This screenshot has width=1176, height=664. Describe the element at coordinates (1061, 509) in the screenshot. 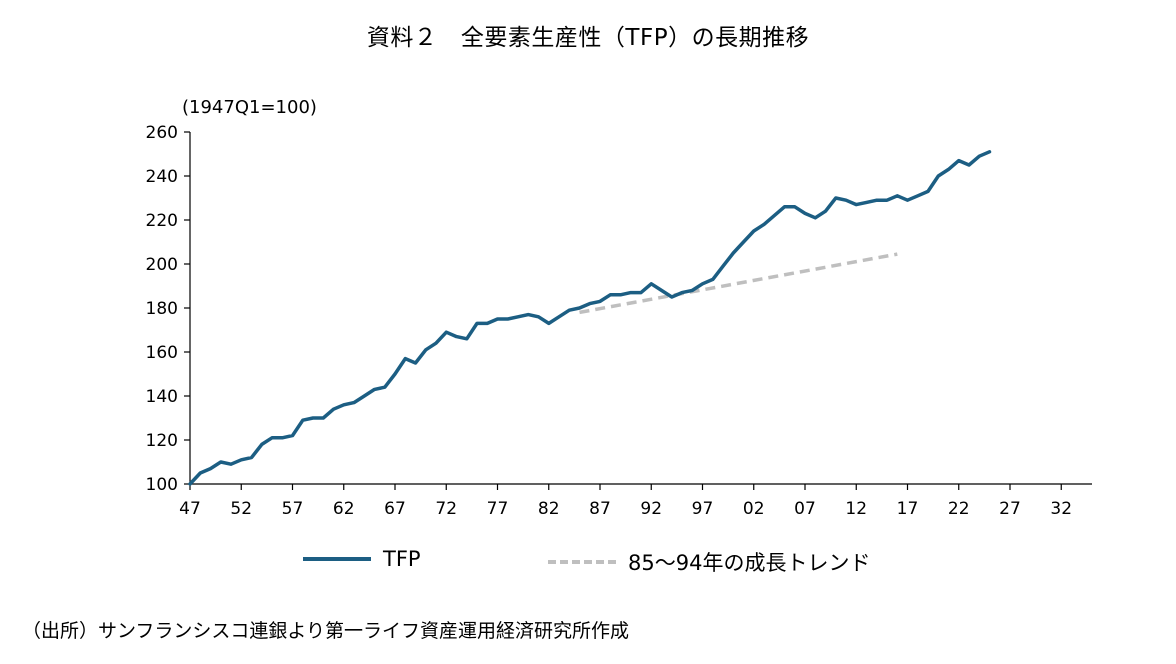

I see `x-tick-label: 32` at that location.